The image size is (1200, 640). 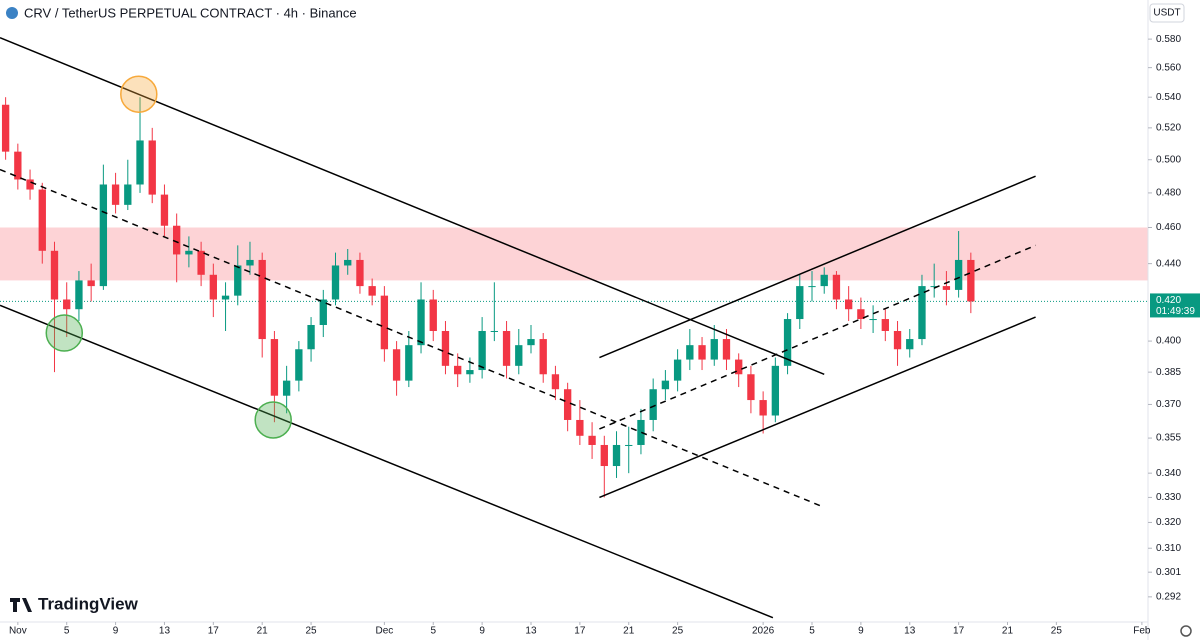 What do you see at coordinates (21, 605) in the screenshot?
I see `brand-logo` at bounding box center [21, 605].